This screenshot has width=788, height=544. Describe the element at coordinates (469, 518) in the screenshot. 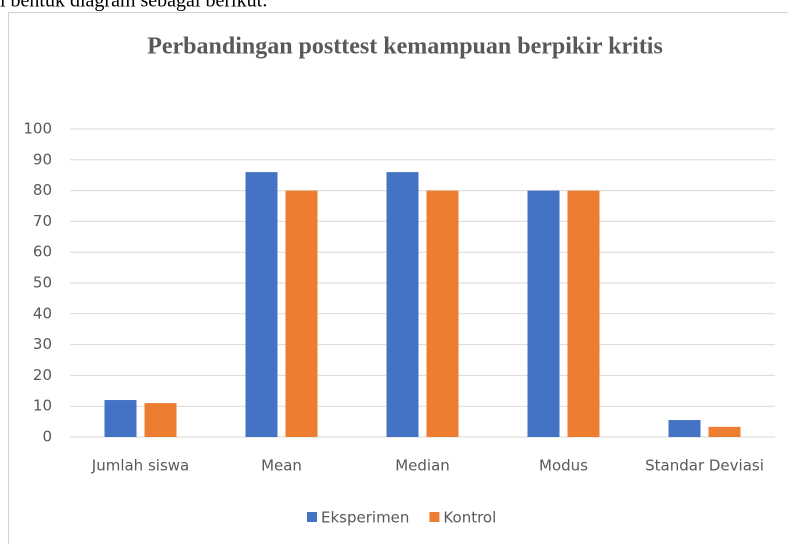

I see `legend-label: Kontrol` at that location.